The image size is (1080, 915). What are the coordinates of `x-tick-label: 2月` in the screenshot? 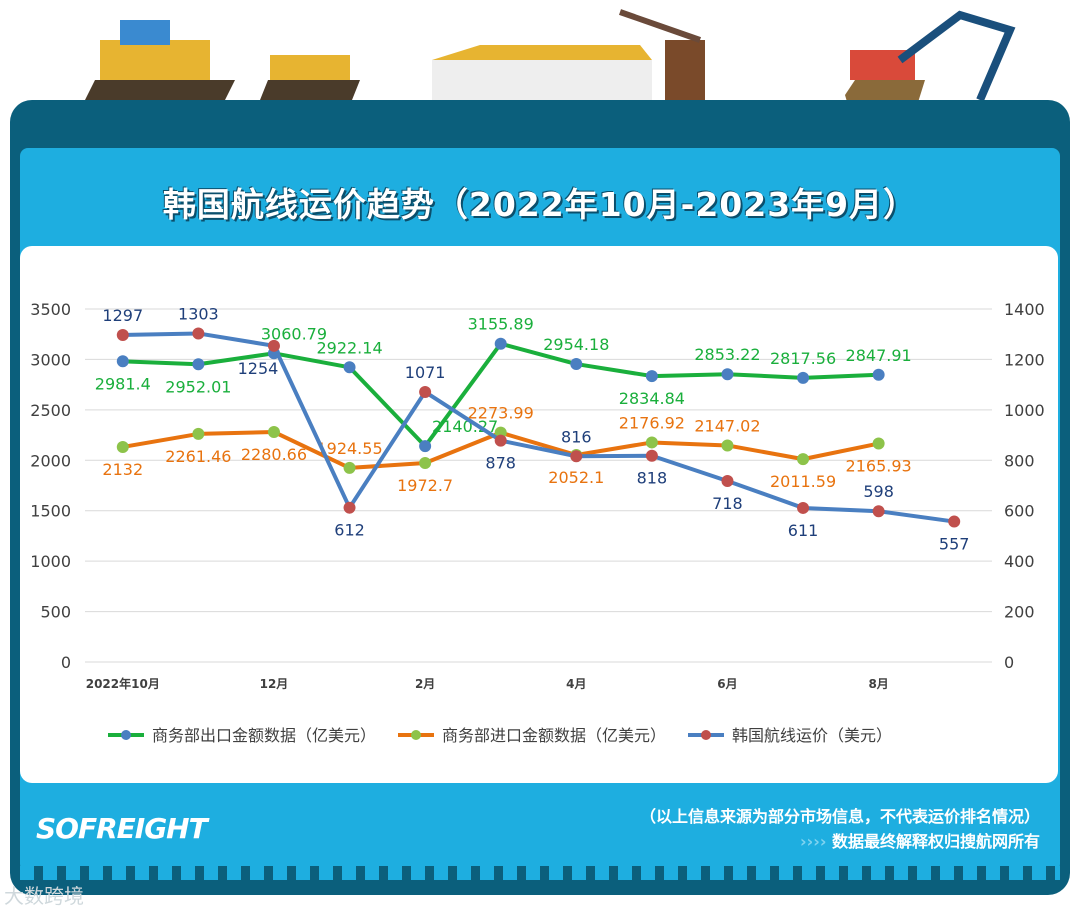 It's located at (425, 684).